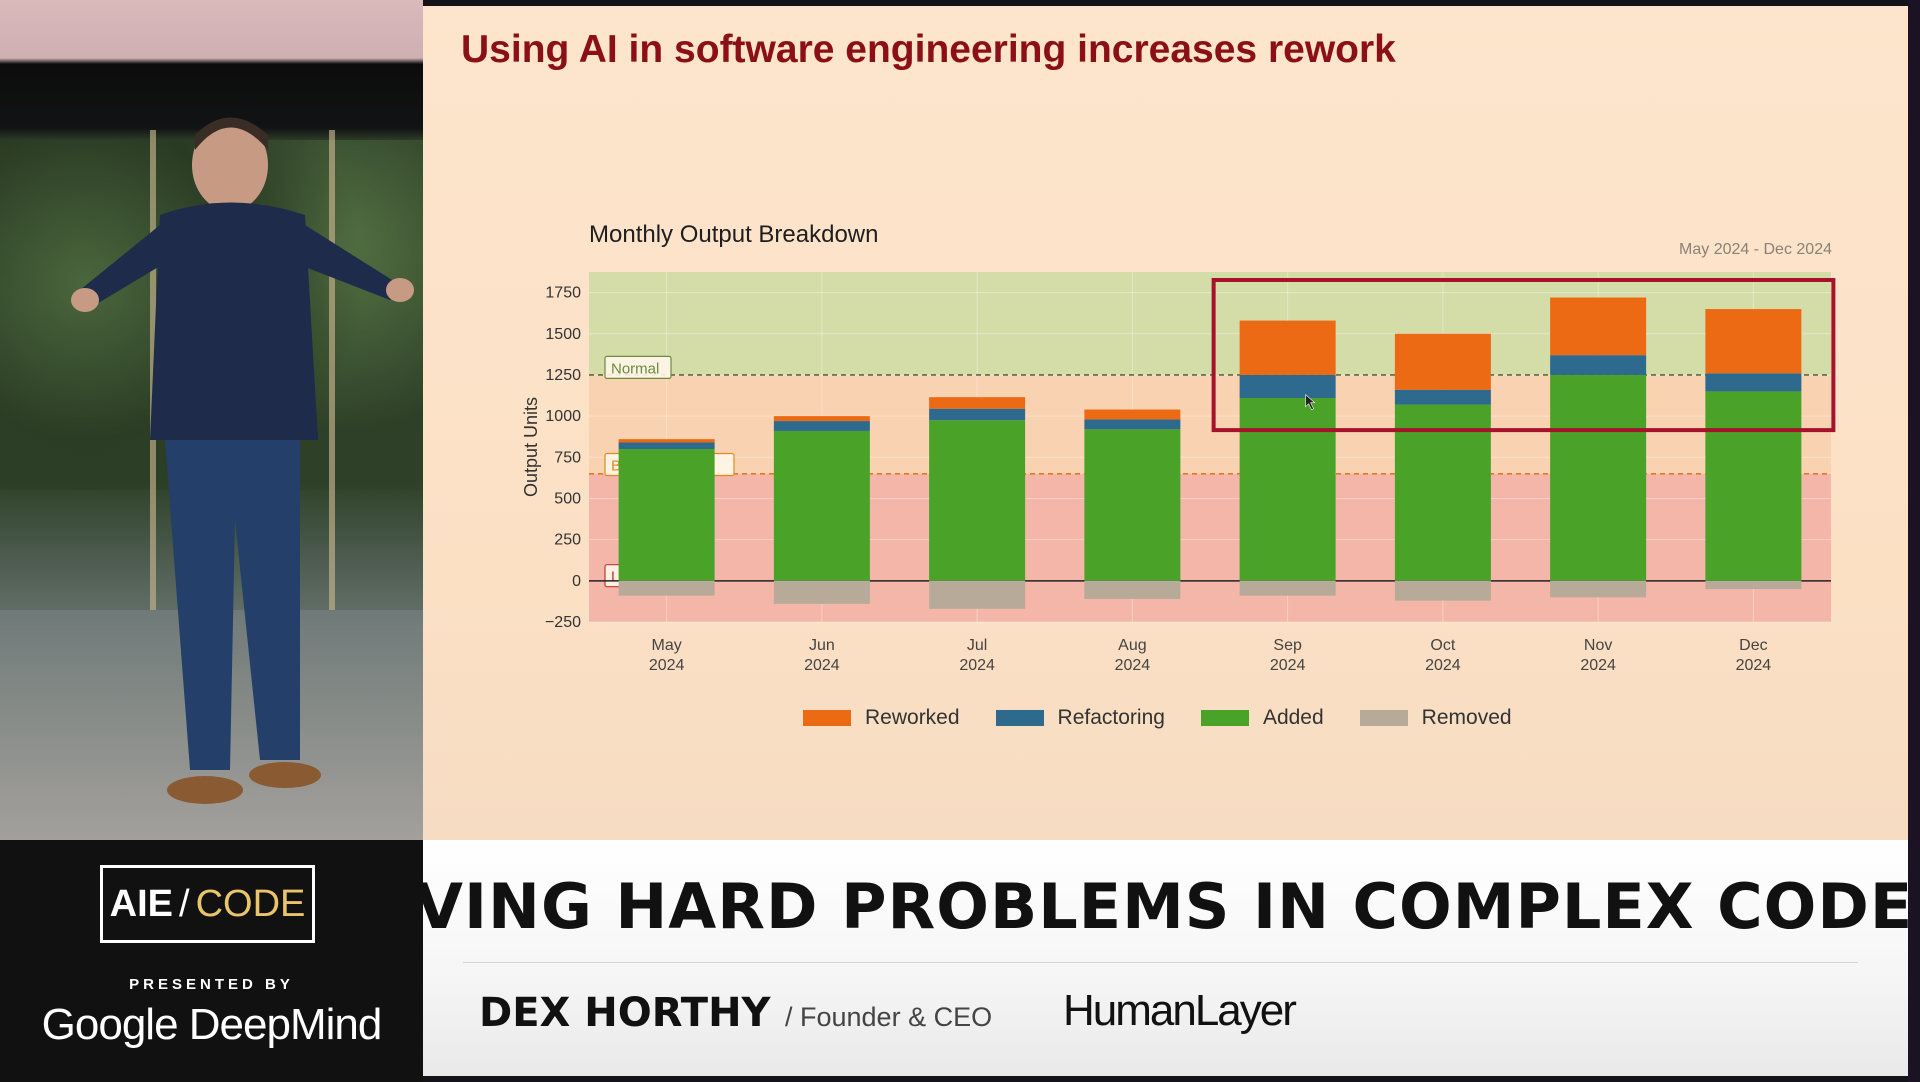 The image size is (1920, 1082). What do you see at coordinates (1753, 645) in the screenshot?
I see `x-tick-label: Dec` at bounding box center [1753, 645].